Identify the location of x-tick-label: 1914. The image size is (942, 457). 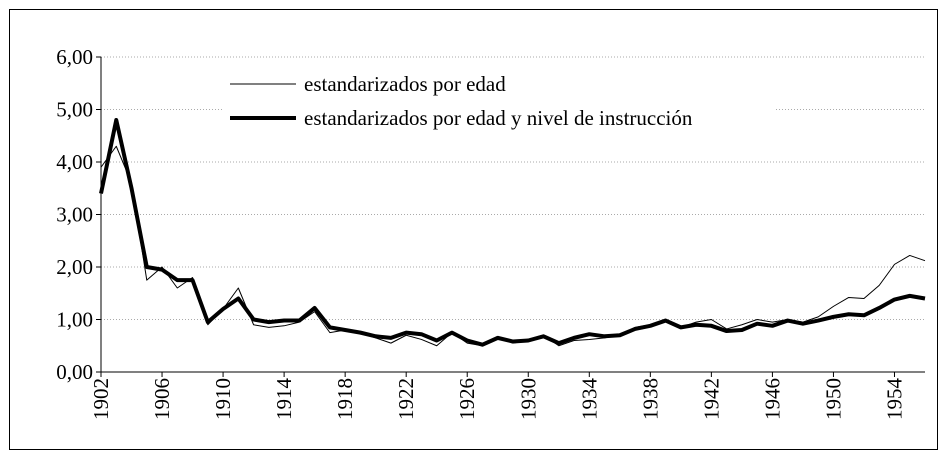
(284, 399).